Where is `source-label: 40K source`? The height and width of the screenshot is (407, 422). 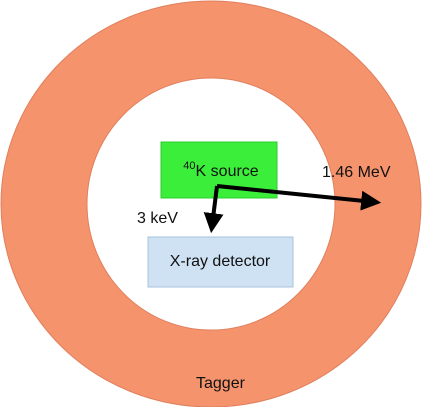 source-label: 40K source is located at coordinates (220, 170).